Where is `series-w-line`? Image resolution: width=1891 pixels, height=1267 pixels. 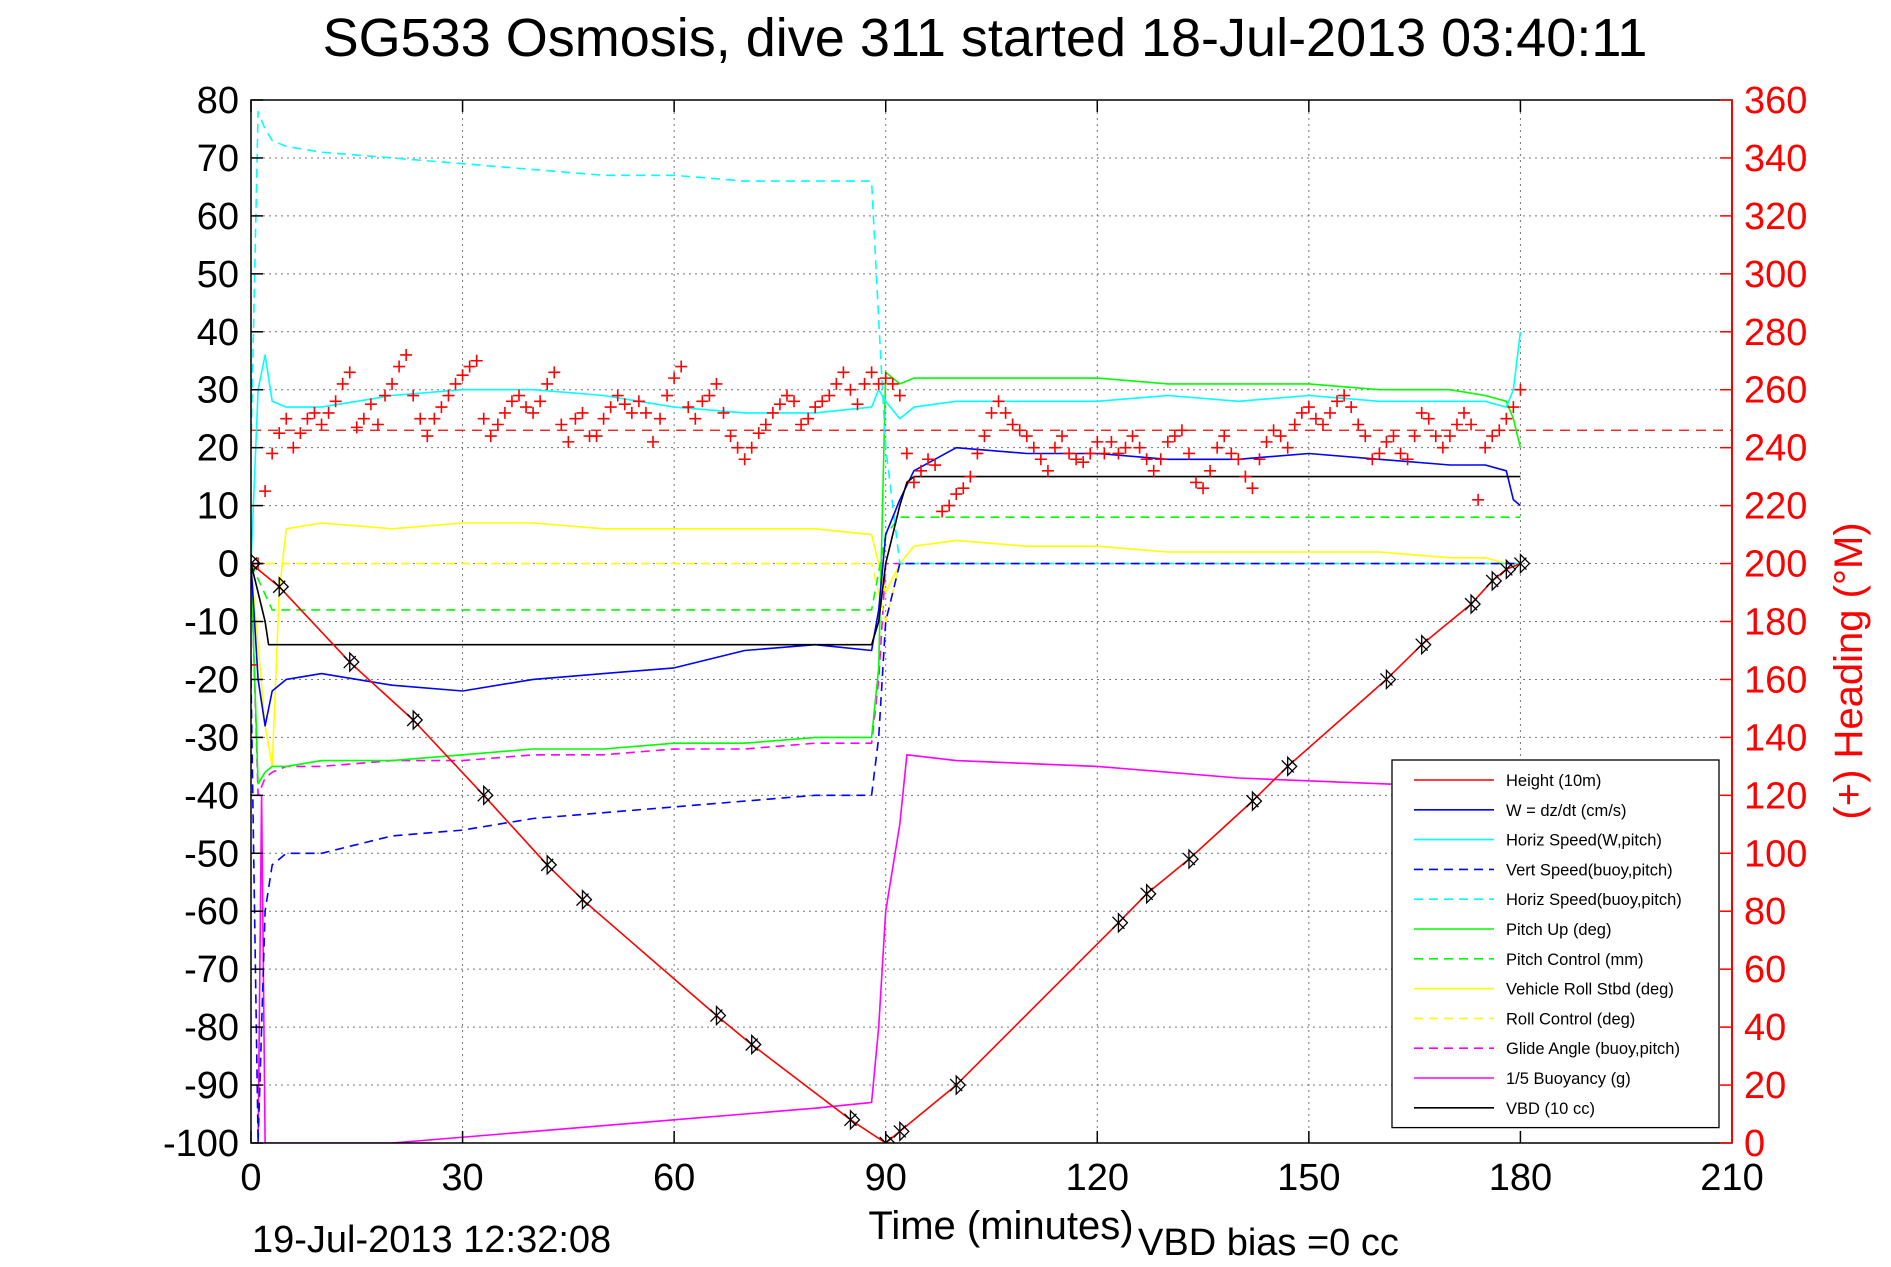 series-w-line is located at coordinates (886, 586).